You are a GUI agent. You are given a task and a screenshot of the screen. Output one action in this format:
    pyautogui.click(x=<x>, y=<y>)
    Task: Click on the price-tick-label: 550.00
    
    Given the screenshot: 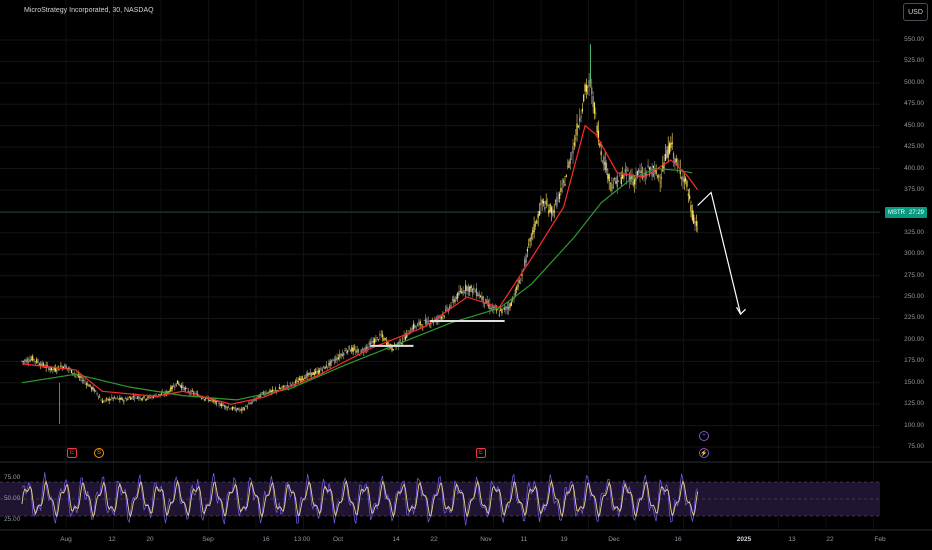 What is the action you would take?
    pyautogui.click(x=914, y=39)
    